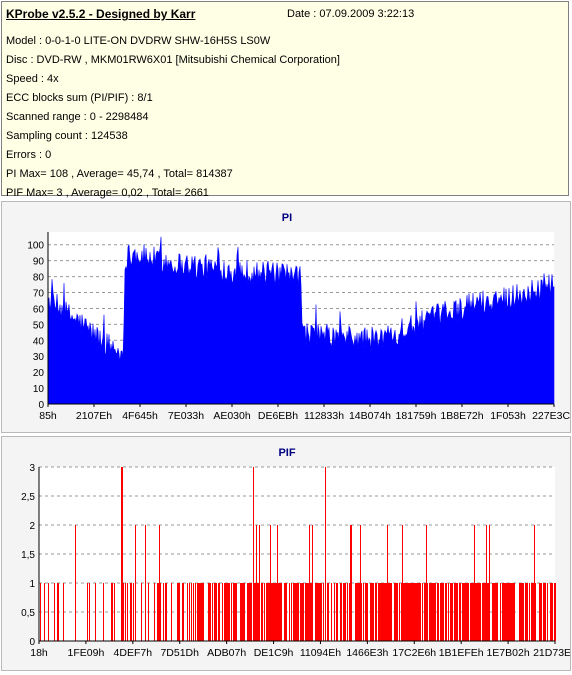 Image resolution: width=572 pixels, height=675 pixels. What do you see at coordinates (461, 416) in the screenshot?
I see `pi-x-tick-label: 1B8E72h` at bounding box center [461, 416].